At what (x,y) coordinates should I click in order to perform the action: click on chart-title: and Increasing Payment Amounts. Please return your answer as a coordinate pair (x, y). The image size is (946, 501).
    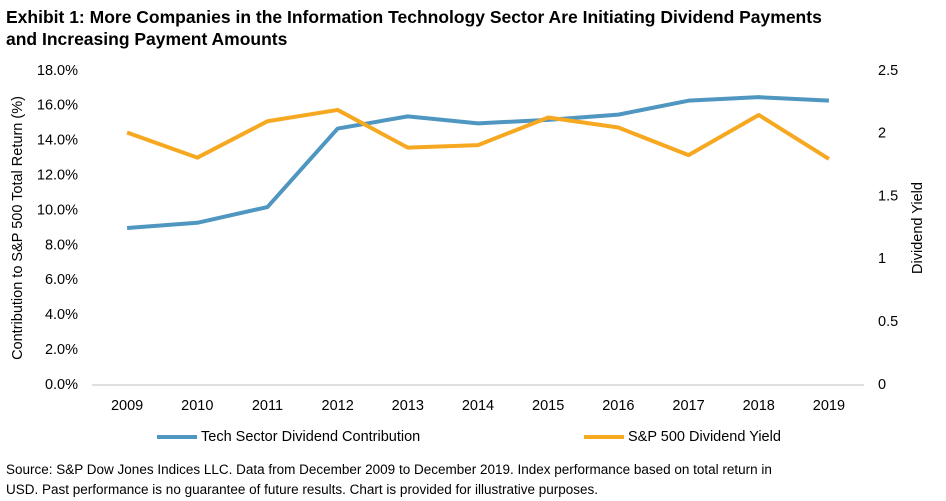
    Looking at the image, I should click on (147, 39).